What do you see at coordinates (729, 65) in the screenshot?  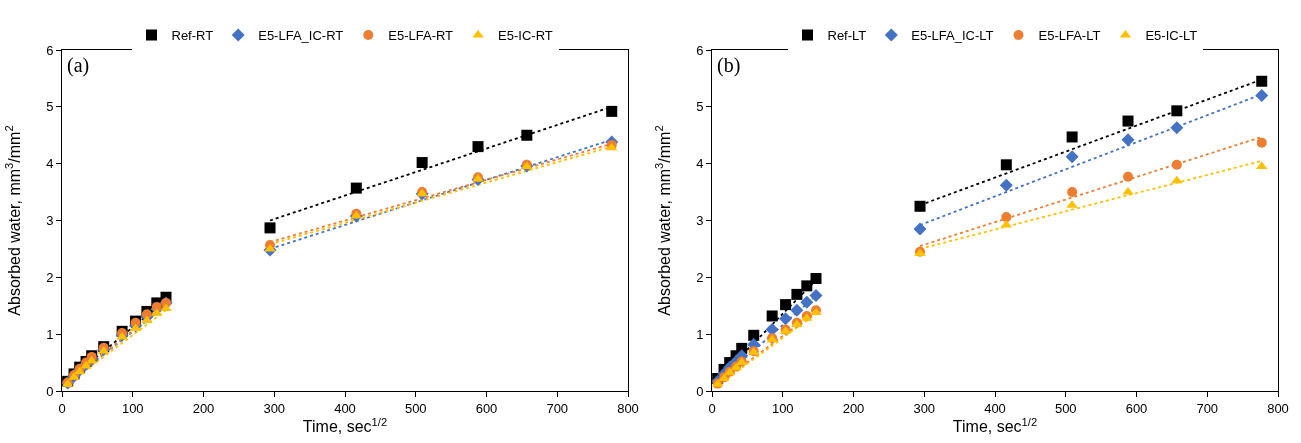 I see `annotation: (b)` at bounding box center [729, 65].